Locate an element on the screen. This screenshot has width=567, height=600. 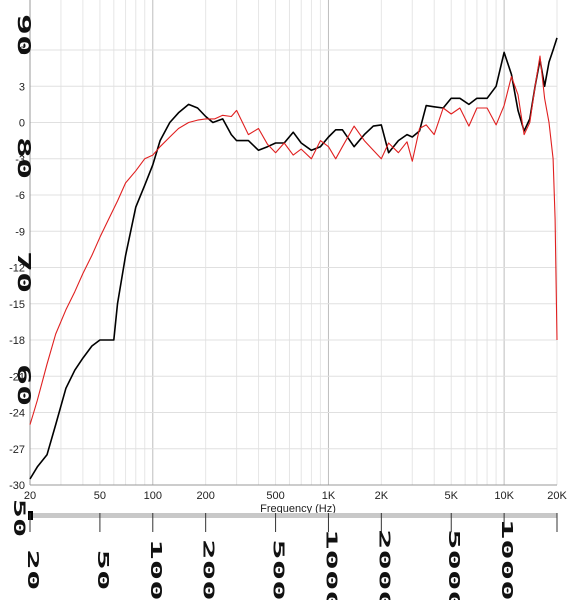
x-tick-label: 20K is located at coordinates (557, 496).